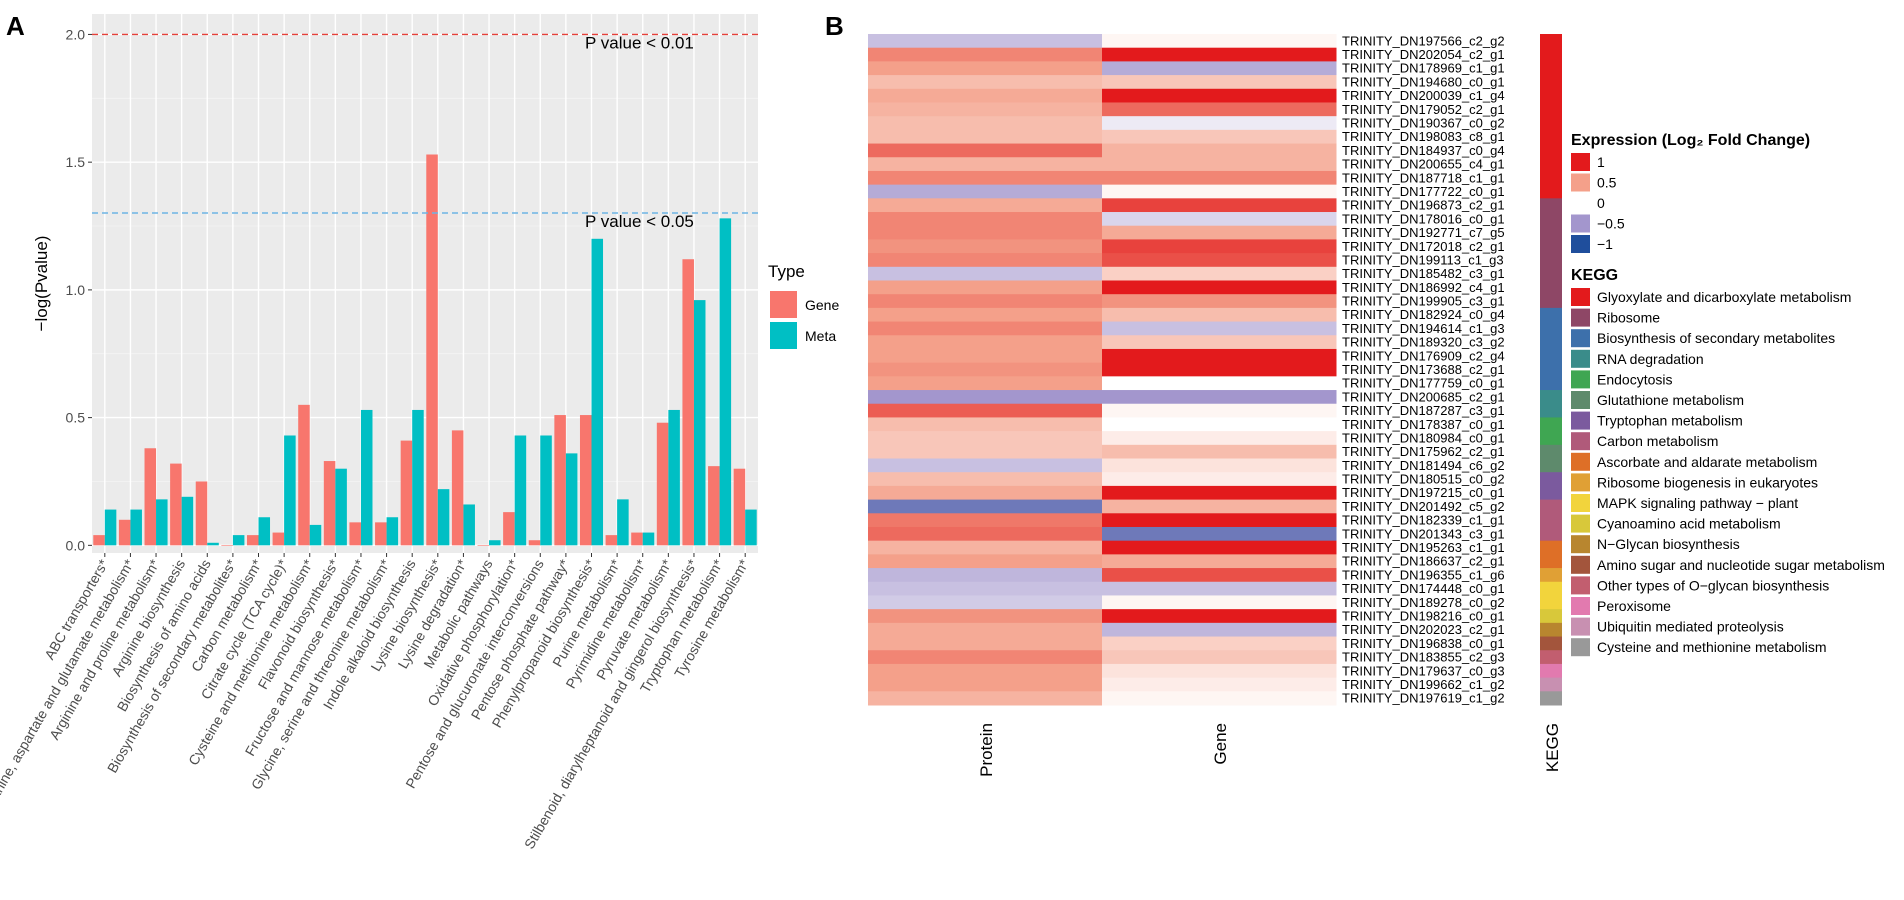 This screenshot has width=1904, height=900. Describe the element at coordinates (1423, 355) in the screenshot. I see `row-label: TRINITY_DN176909_c2_g4` at that location.